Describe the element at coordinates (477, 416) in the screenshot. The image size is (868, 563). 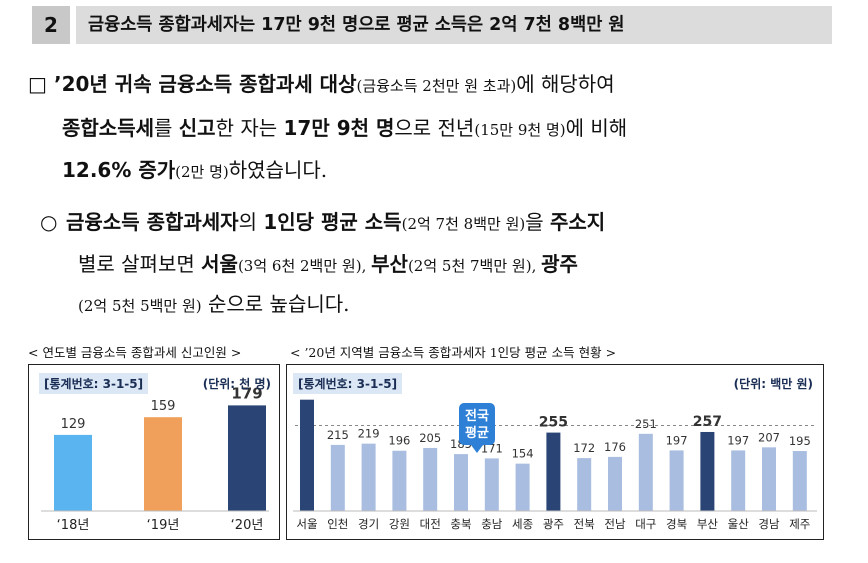
I see `callout-text-0: 전국` at that location.